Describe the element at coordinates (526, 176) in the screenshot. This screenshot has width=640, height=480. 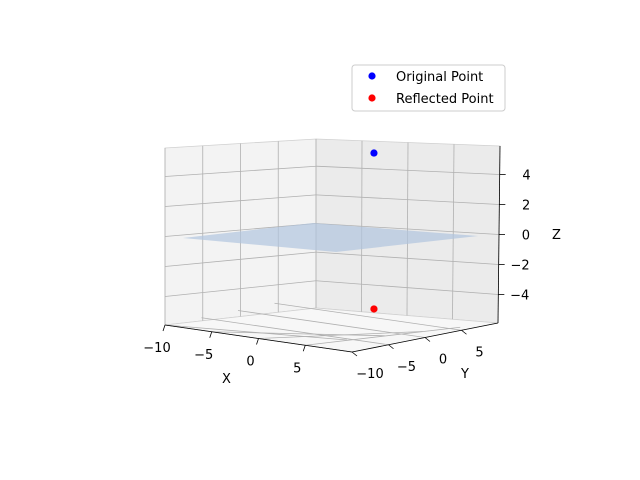
I see `z-tick-label: 4` at that location.